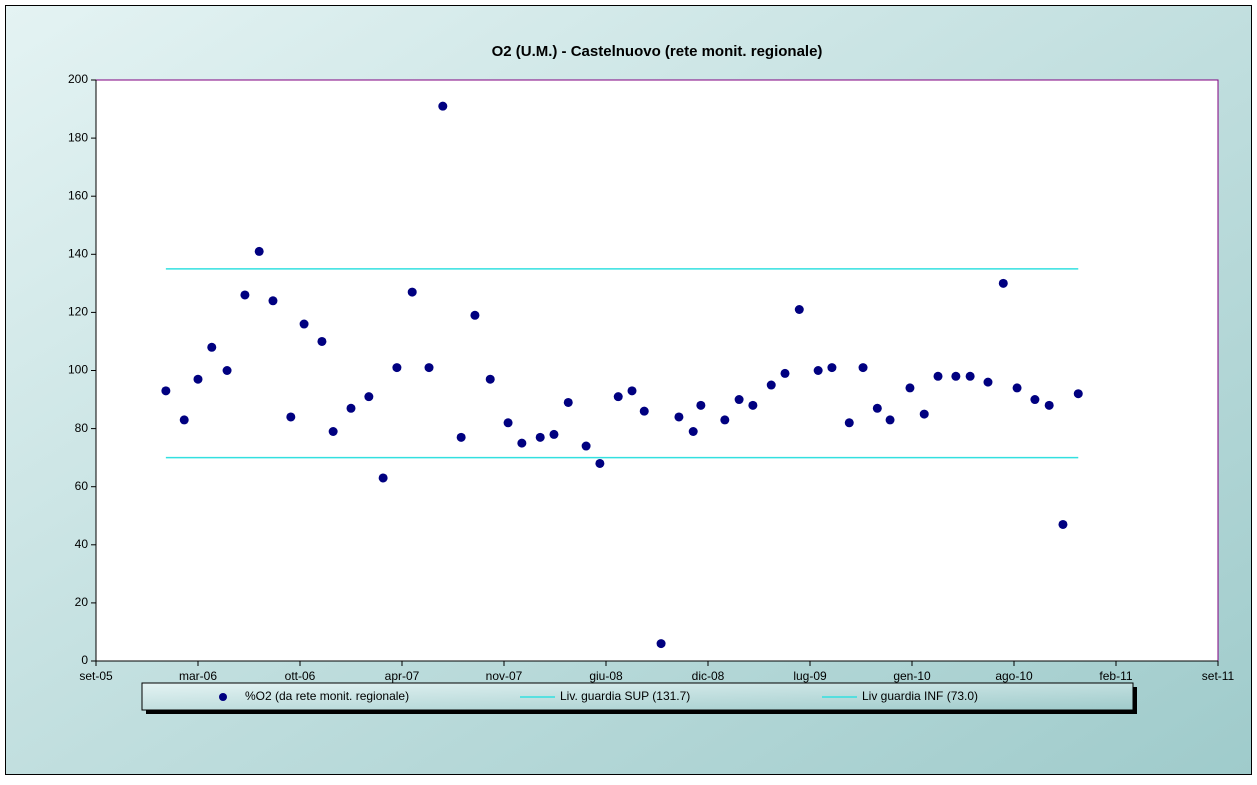  I want to click on y-tick-label: 80, so click(82, 428).